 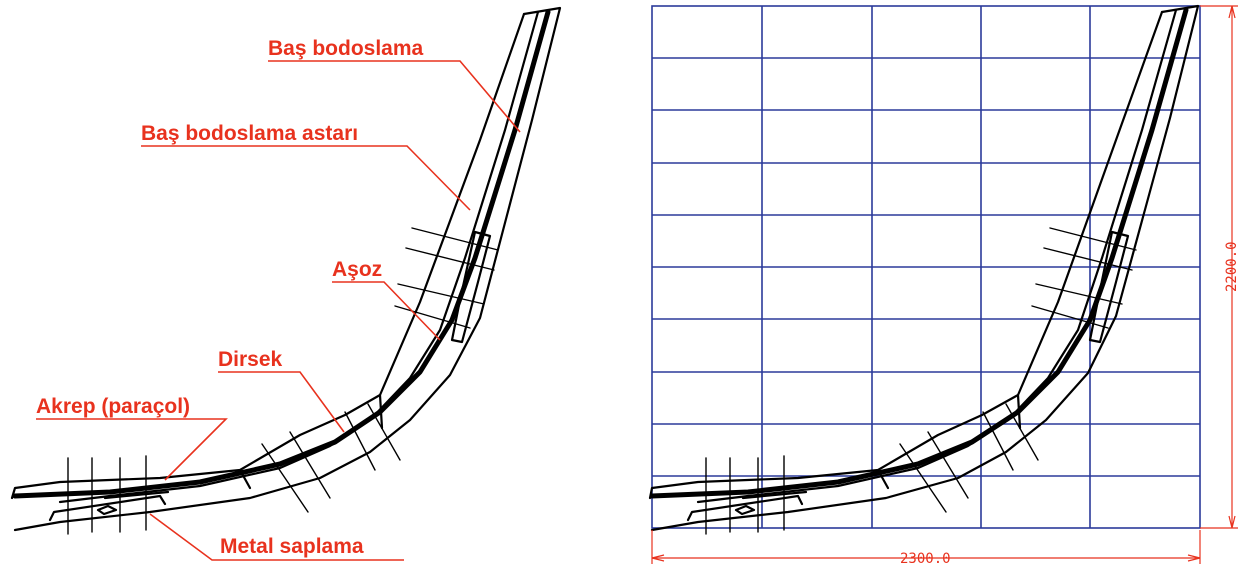 What do you see at coordinates (311, 441) in the screenshot?
I see `dirsek-block` at bounding box center [311, 441].